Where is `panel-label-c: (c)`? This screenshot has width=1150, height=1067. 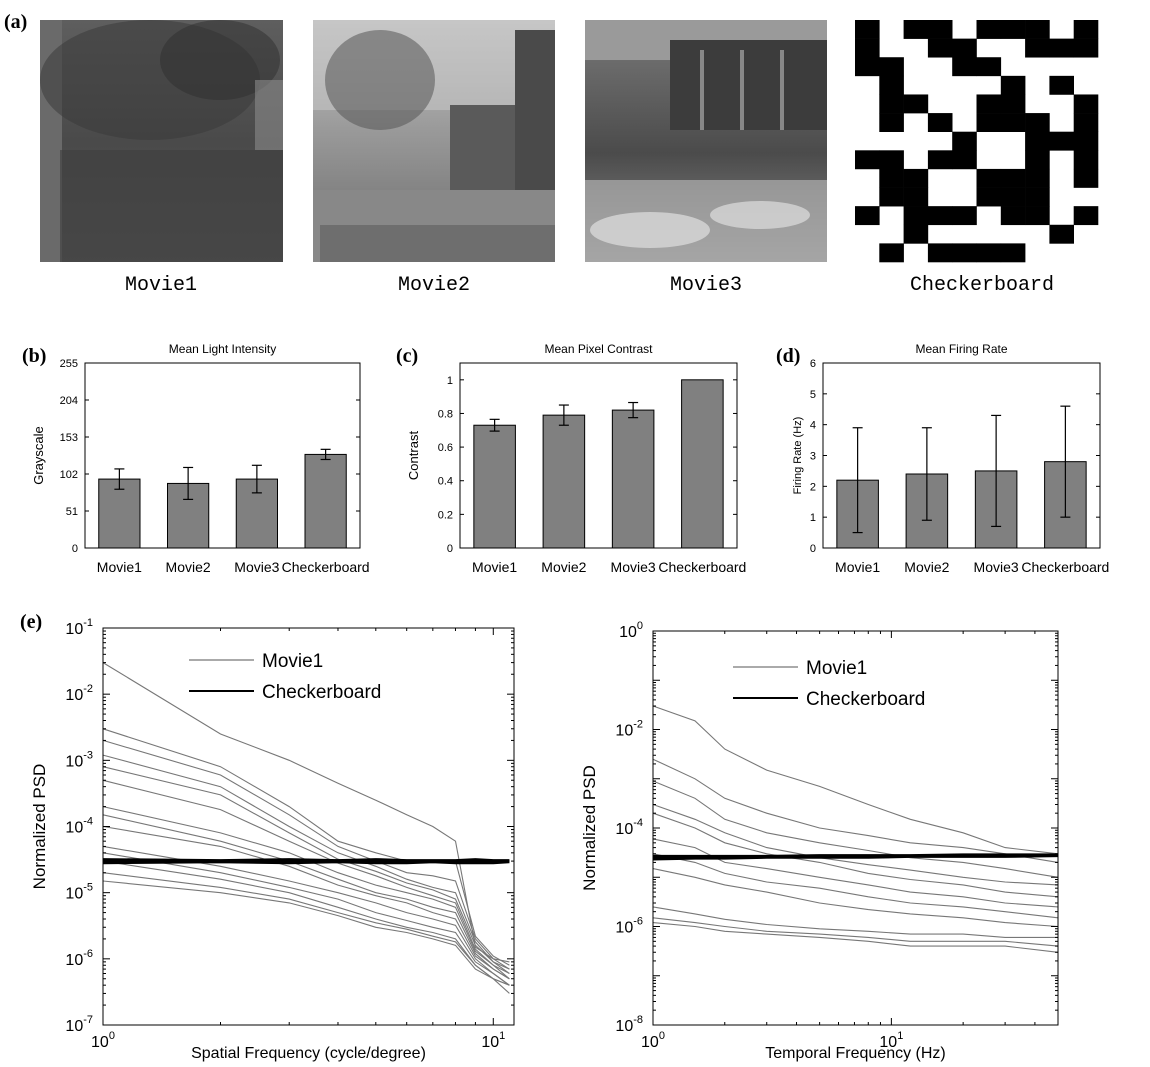
panel-label-c: (c) is located at coordinates (407, 356).